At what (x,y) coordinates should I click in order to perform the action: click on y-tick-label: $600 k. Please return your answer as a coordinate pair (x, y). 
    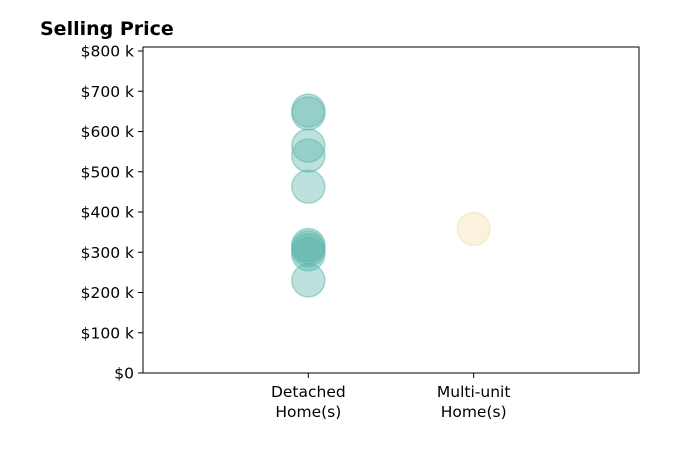
    Looking at the image, I should click on (107, 132).